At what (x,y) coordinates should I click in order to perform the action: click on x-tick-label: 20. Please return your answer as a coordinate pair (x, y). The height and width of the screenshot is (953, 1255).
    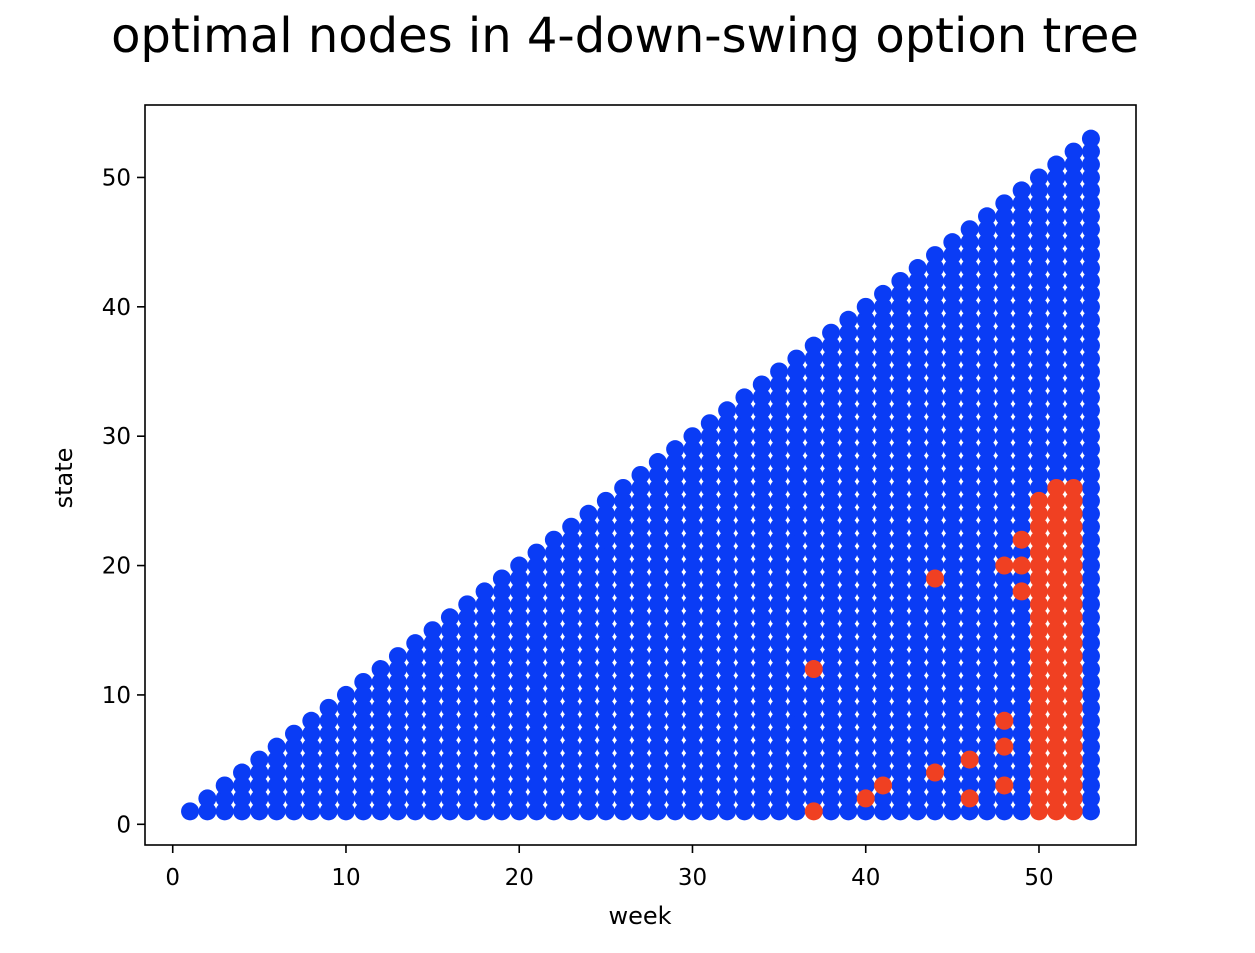
    Looking at the image, I should click on (519, 878).